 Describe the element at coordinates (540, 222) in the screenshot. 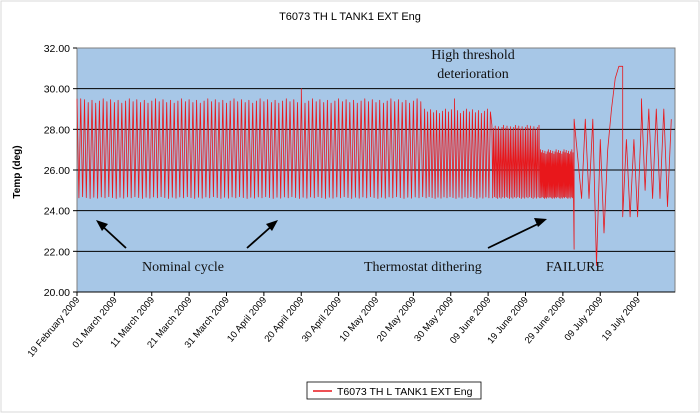

I see `arrowhead-dithering` at that location.